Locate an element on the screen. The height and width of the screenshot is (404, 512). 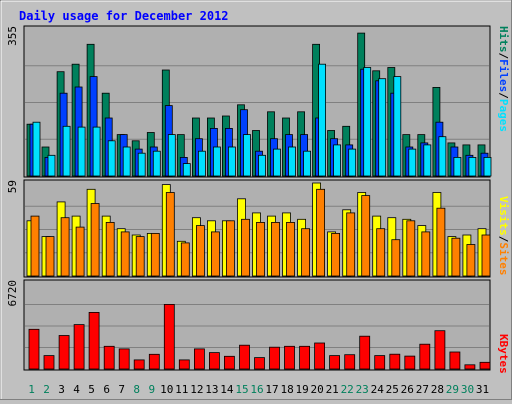
legend-sep-2: / is located at coordinates (503, 95).